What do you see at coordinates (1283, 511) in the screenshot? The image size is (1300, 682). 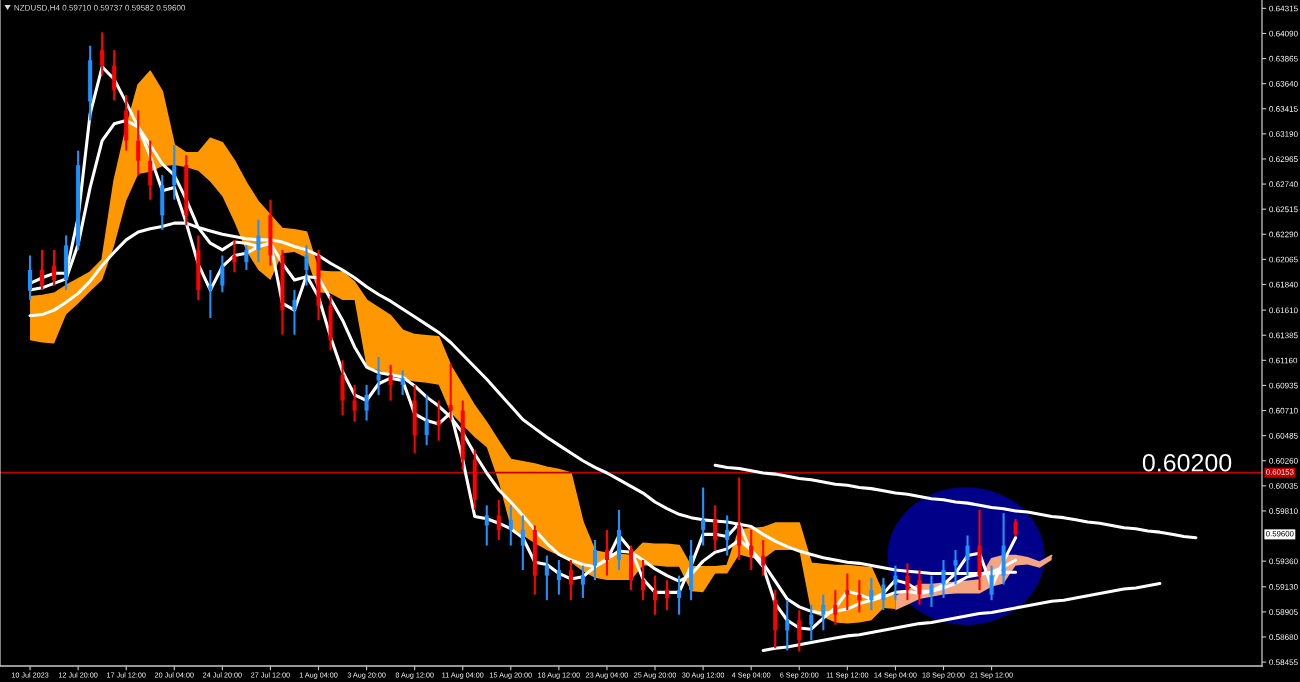 I see `y-tick-label: 0.59810` at bounding box center [1283, 511].